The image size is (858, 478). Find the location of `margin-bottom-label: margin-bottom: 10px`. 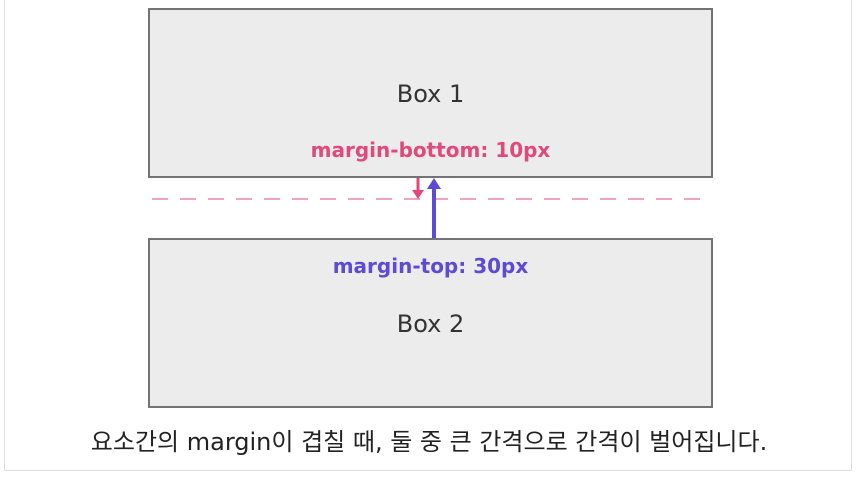

margin-bottom-label: margin-bottom: 10px is located at coordinates (430, 150).